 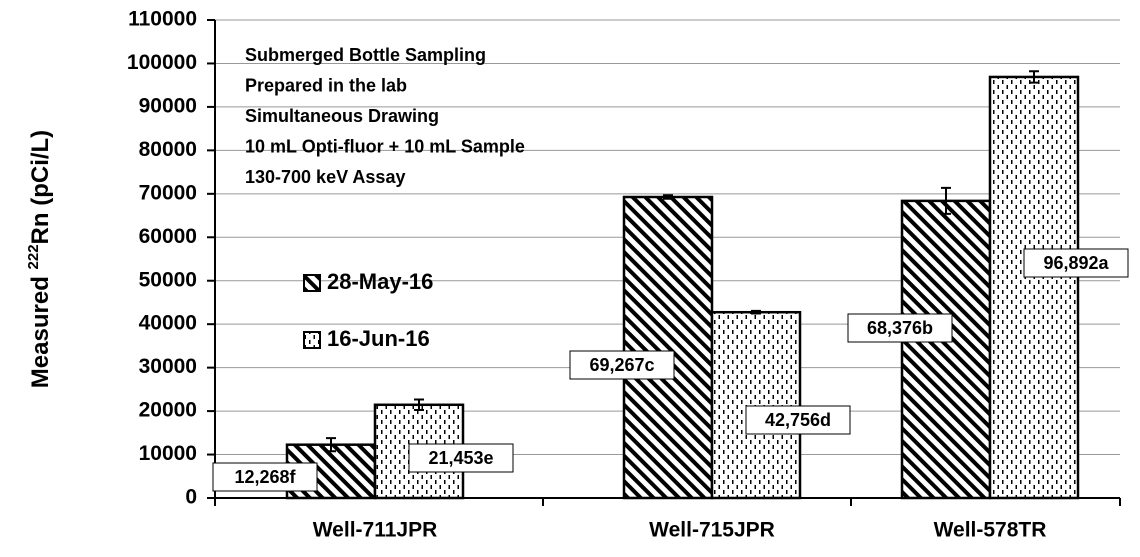 I want to click on value-label: 12,268f, so click(x=265, y=477).